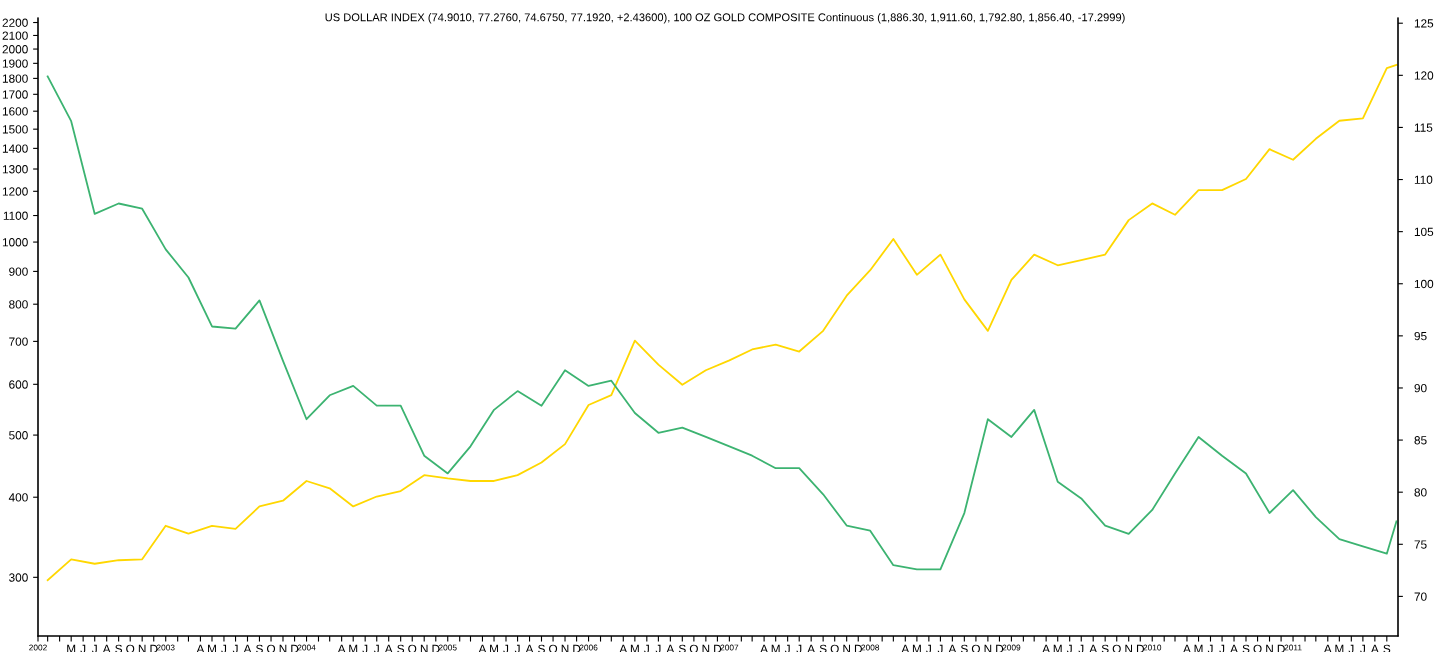 This screenshot has width=1450, height=652. What do you see at coordinates (1423, 179) in the screenshot?
I see `y2-tick-label: 110` at bounding box center [1423, 179].